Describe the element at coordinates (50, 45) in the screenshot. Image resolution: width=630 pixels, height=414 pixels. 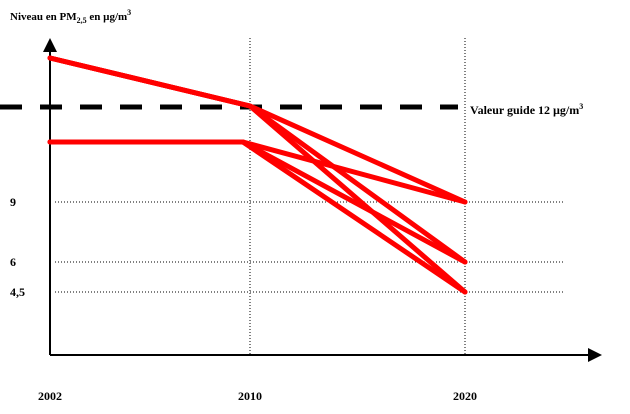
I see `y-axis-arrow` at that location.